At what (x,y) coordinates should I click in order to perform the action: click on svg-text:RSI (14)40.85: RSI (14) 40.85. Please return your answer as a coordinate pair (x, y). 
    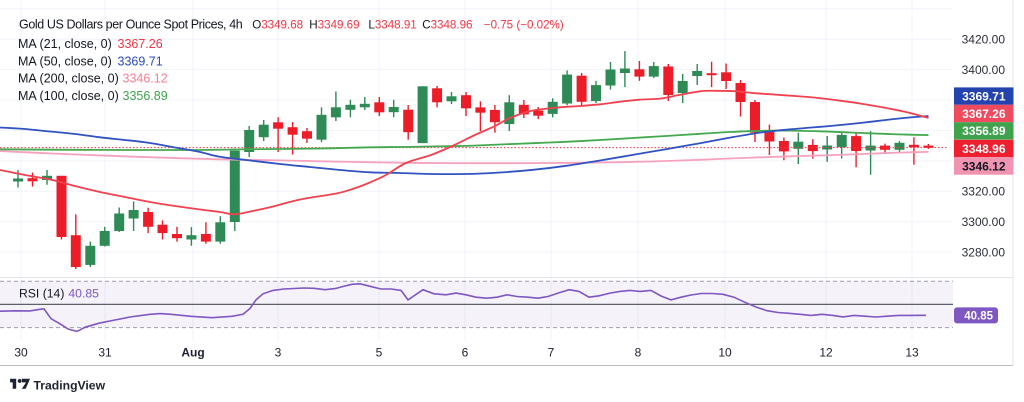
    Looking at the image, I should click on (59, 293).